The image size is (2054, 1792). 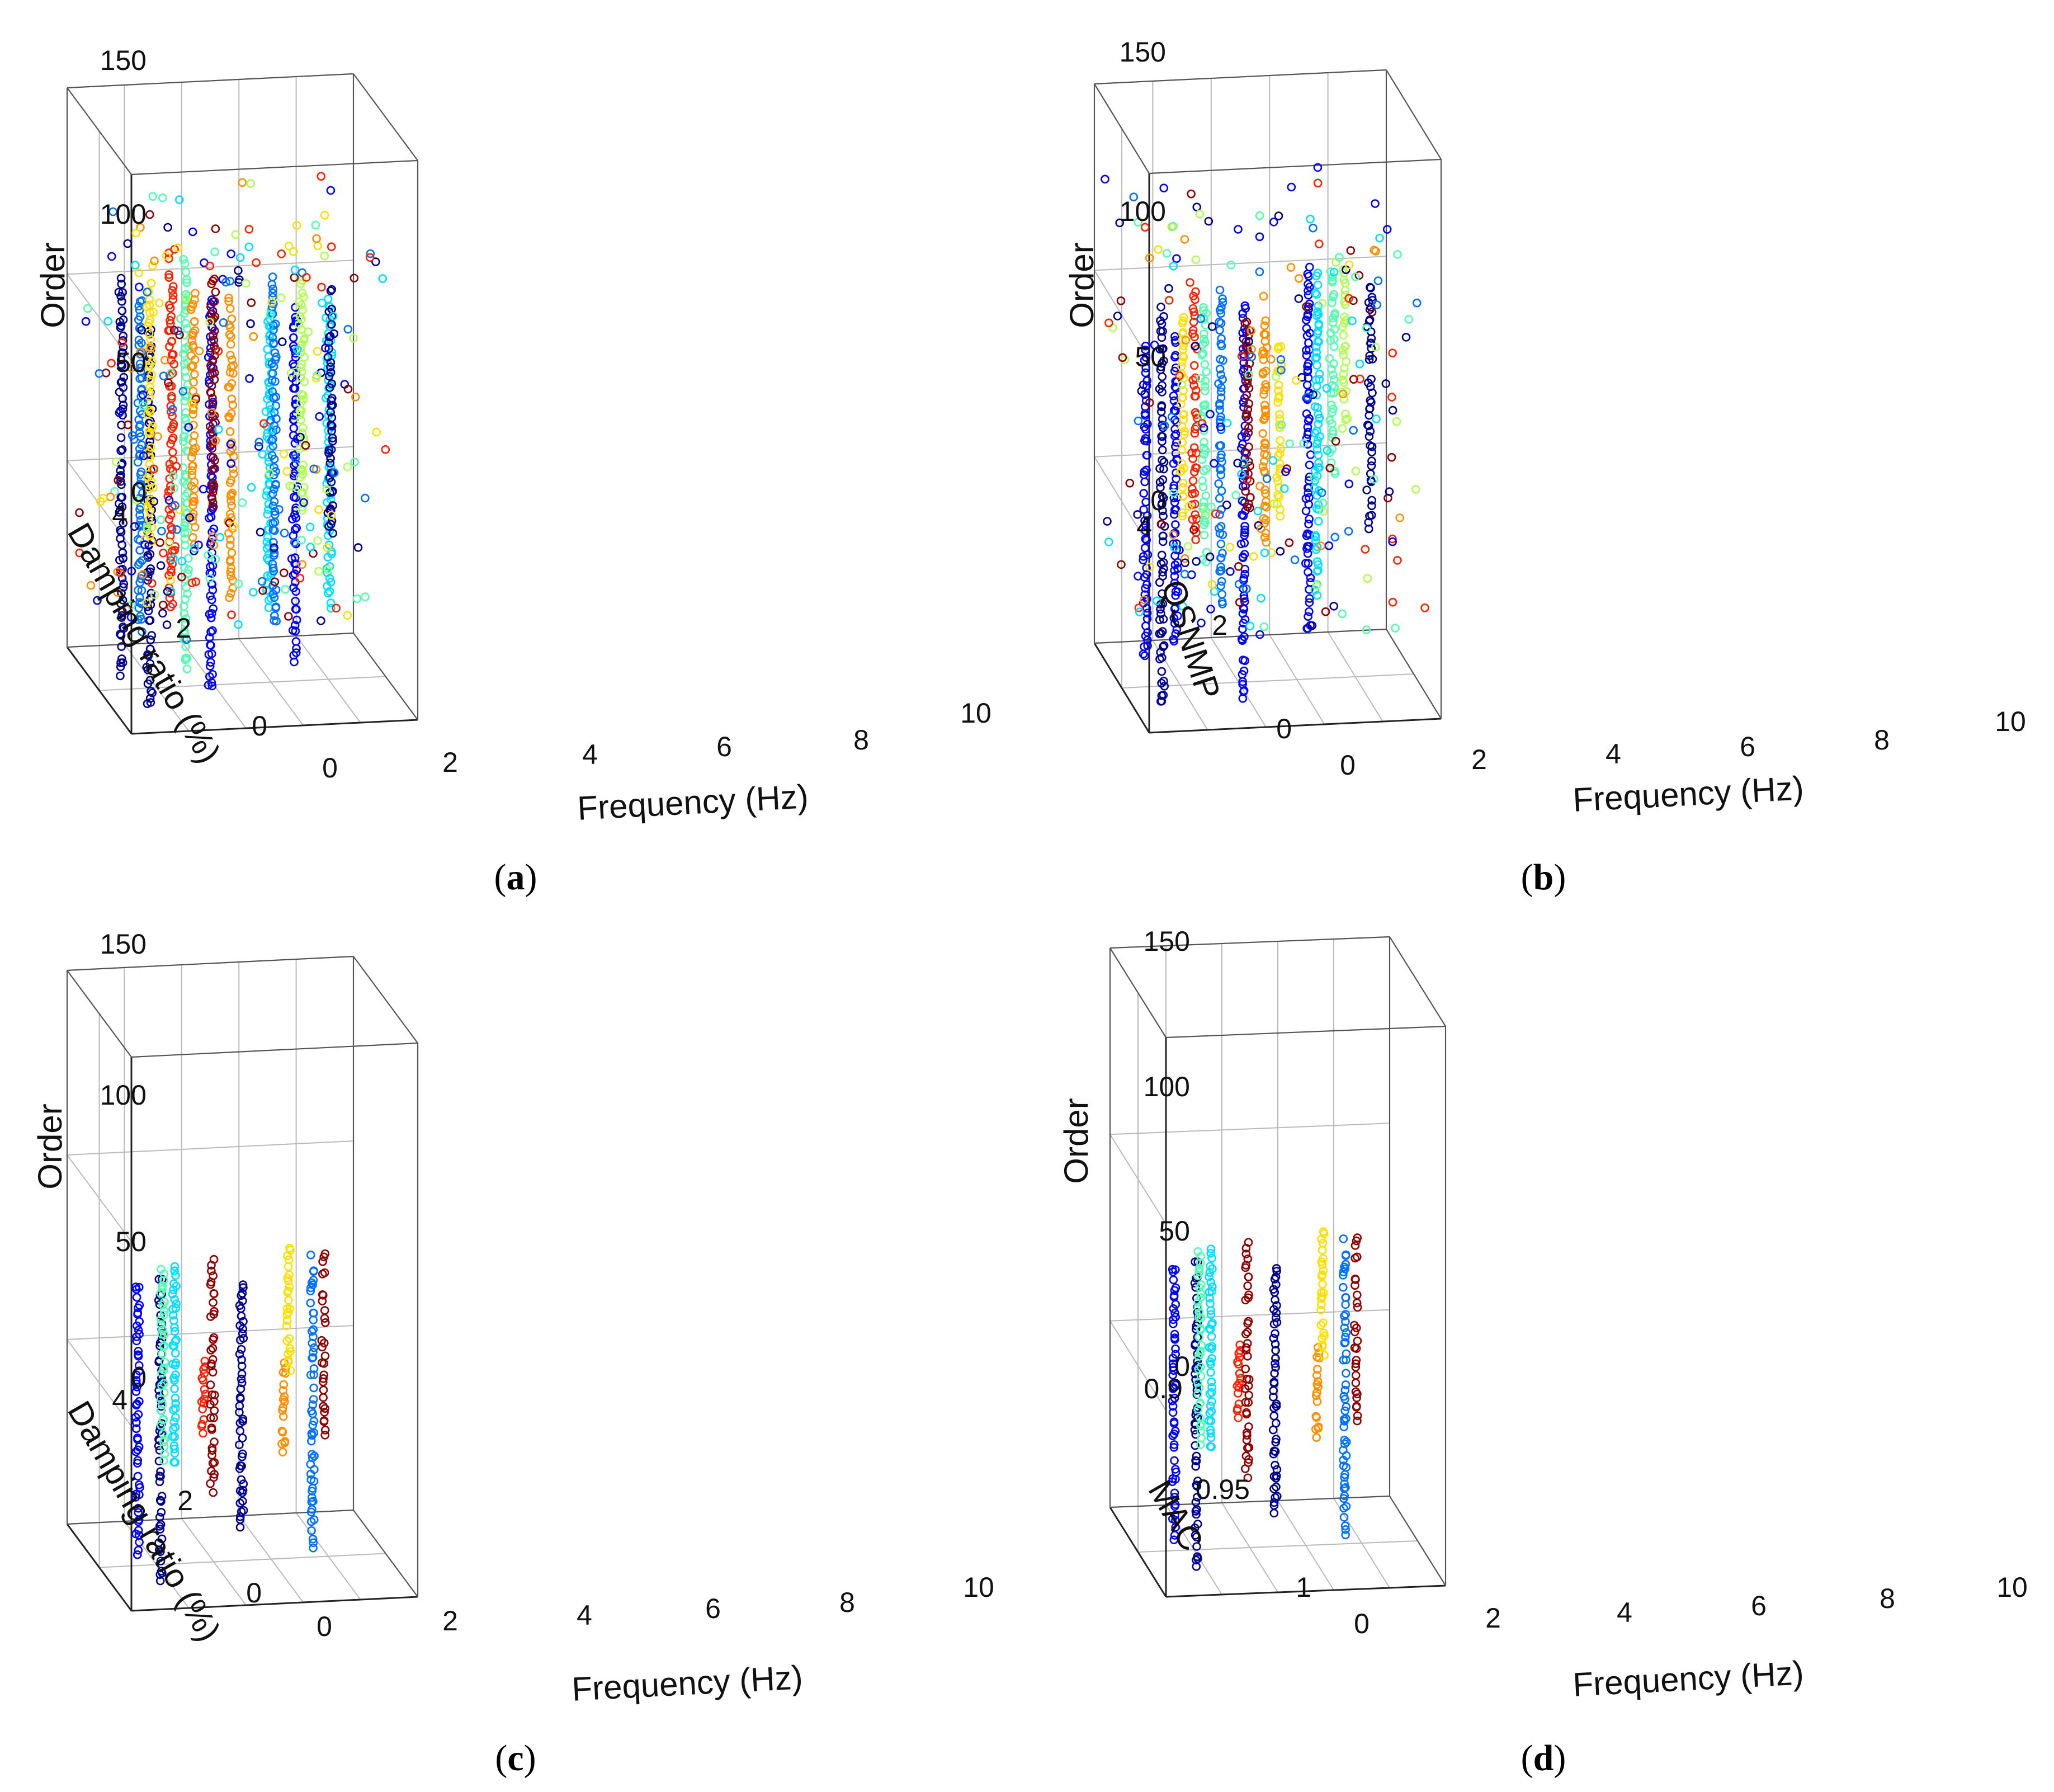 What do you see at coordinates (1265, 1399) in the screenshot?
I see `panel-d-points` at bounding box center [1265, 1399].